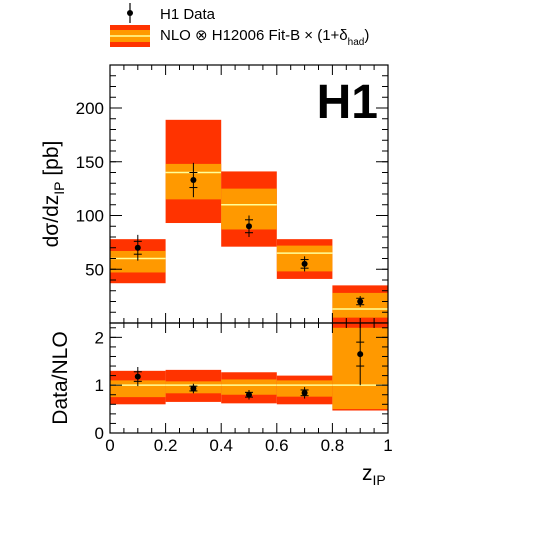 Image resolution: width=555 pixels, height=542 pixels. Describe the element at coordinates (333, 445) in the screenshot. I see `bottom-x-tick-label-5: 0.8` at that location.